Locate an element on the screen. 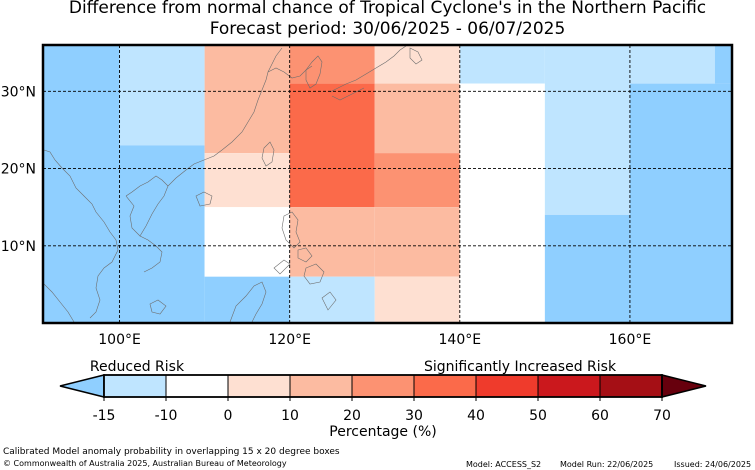 The width and height of the screenshot is (755, 470). increased-risk-label: Significantly Increased Risk is located at coordinates (520, 367).